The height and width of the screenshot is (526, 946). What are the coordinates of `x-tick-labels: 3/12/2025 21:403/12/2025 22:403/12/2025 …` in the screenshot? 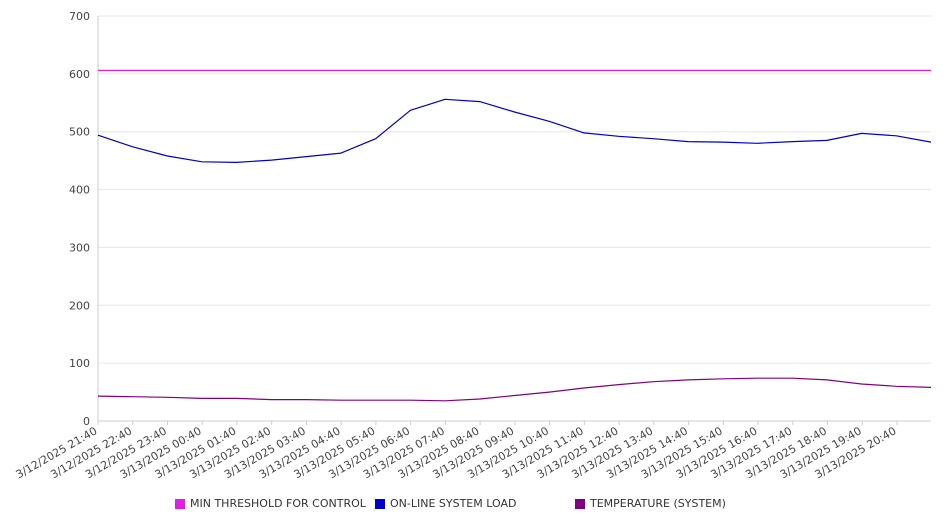 It's located at (456, 452).